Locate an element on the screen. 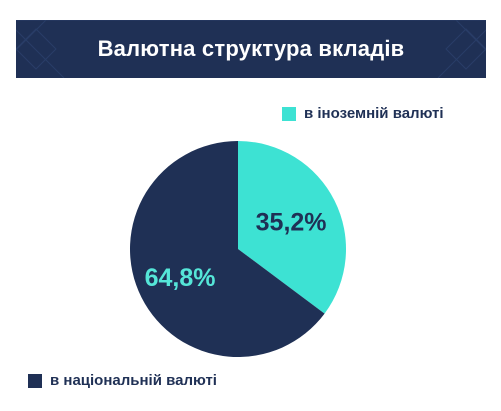 The height and width of the screenshot is (411, 501). legend-swatch-foreign is located at coordinates (289, 113).